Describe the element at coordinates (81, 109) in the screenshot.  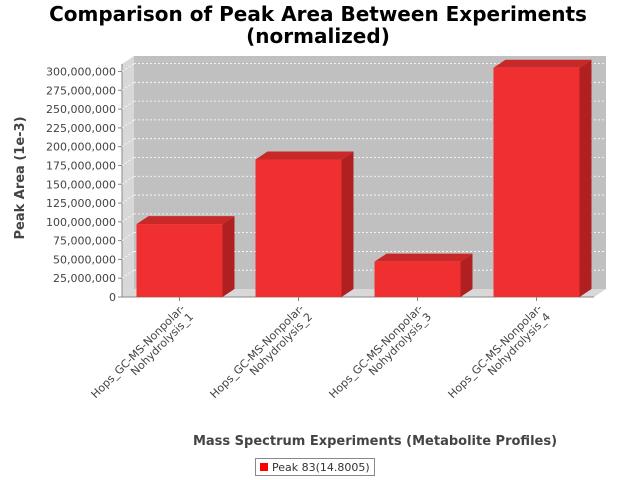
I see `y-tick-label: 250,000,000` at that location.